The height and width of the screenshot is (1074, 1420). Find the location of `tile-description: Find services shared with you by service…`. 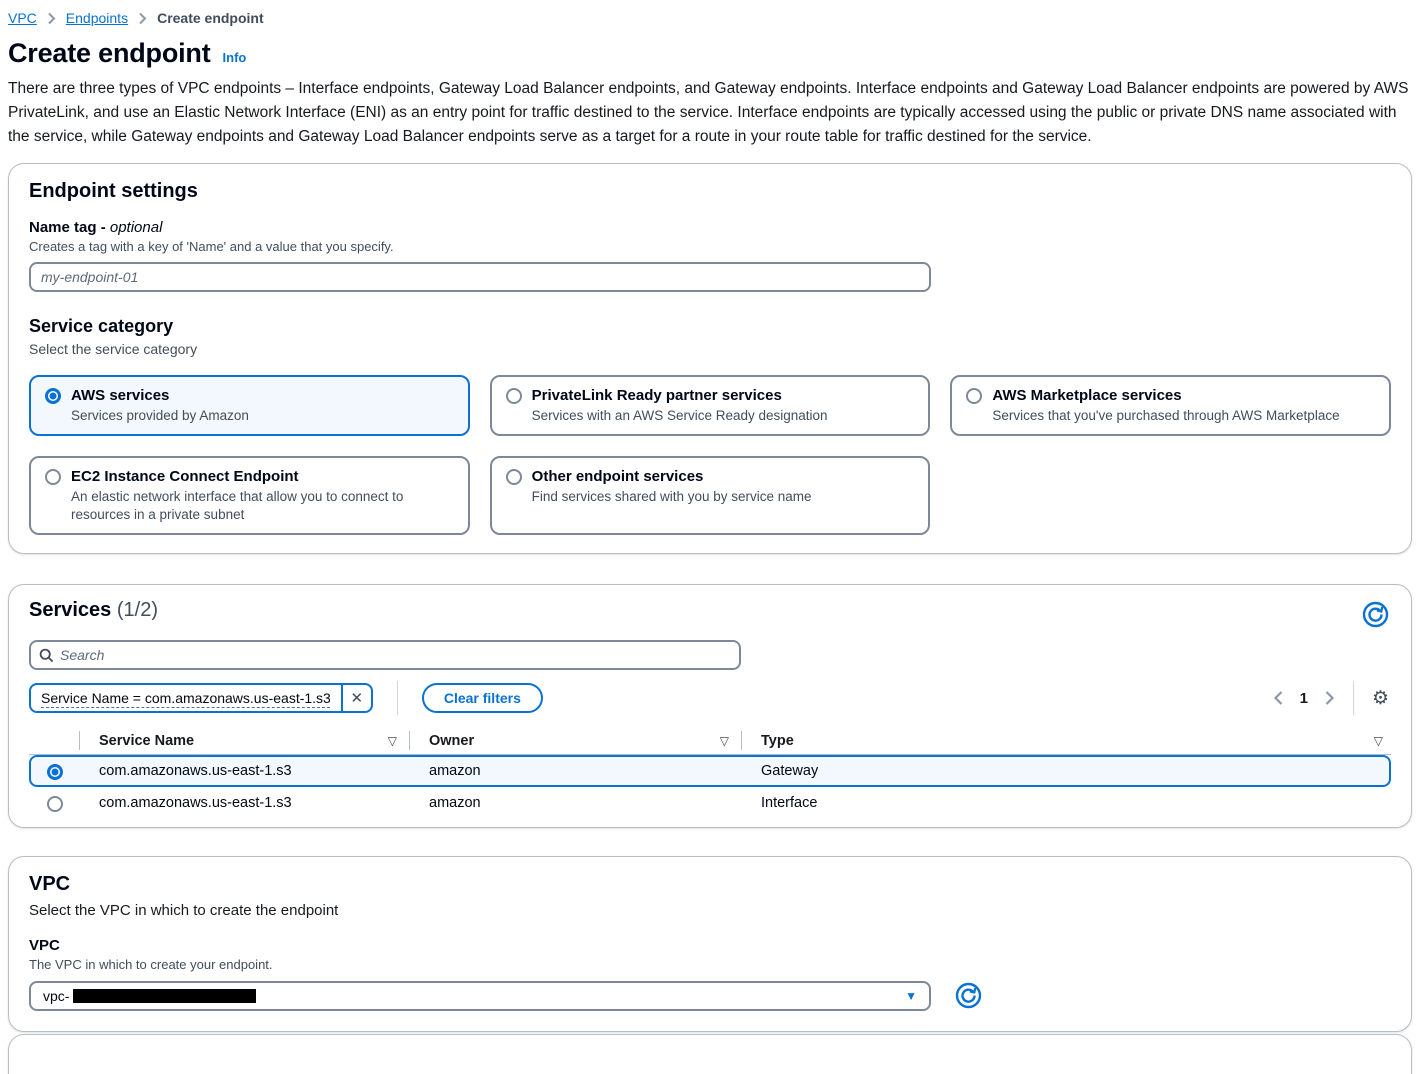

tile-description: Find services shared with you by service… is located at coordinates (671, 496).